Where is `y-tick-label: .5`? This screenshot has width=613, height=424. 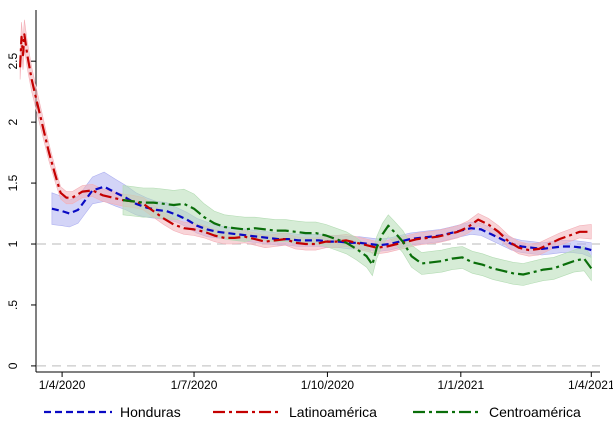 y-tick-label: .5 is located at coordinates (13, 305).